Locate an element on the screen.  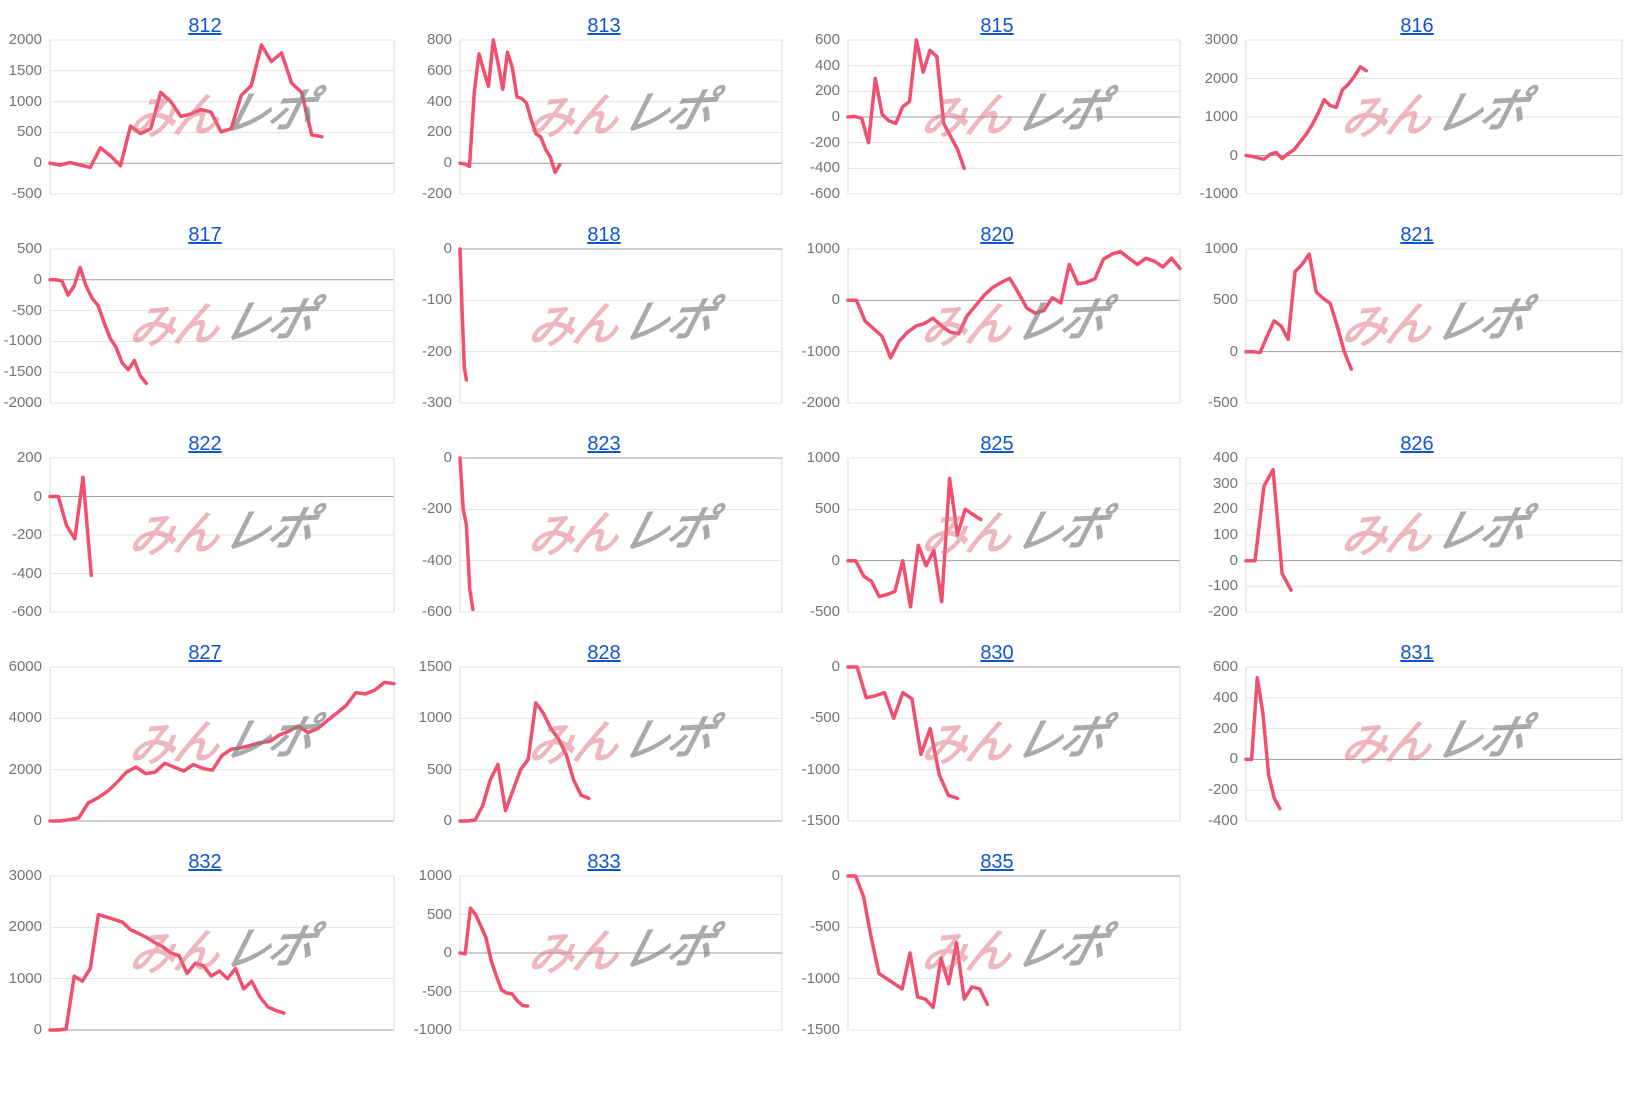
chart-cell: 821 1000 500 0 -500 みんレポ is located at coordinates (1417, 319).